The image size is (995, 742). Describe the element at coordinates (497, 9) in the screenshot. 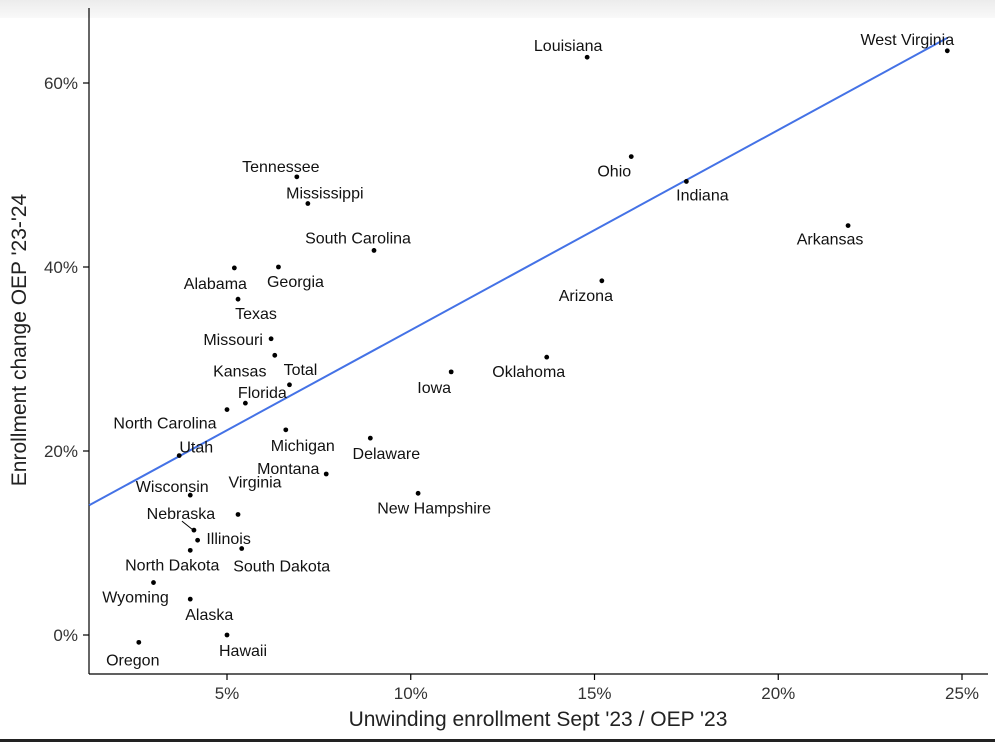

I see `window-top-bar` at that location.